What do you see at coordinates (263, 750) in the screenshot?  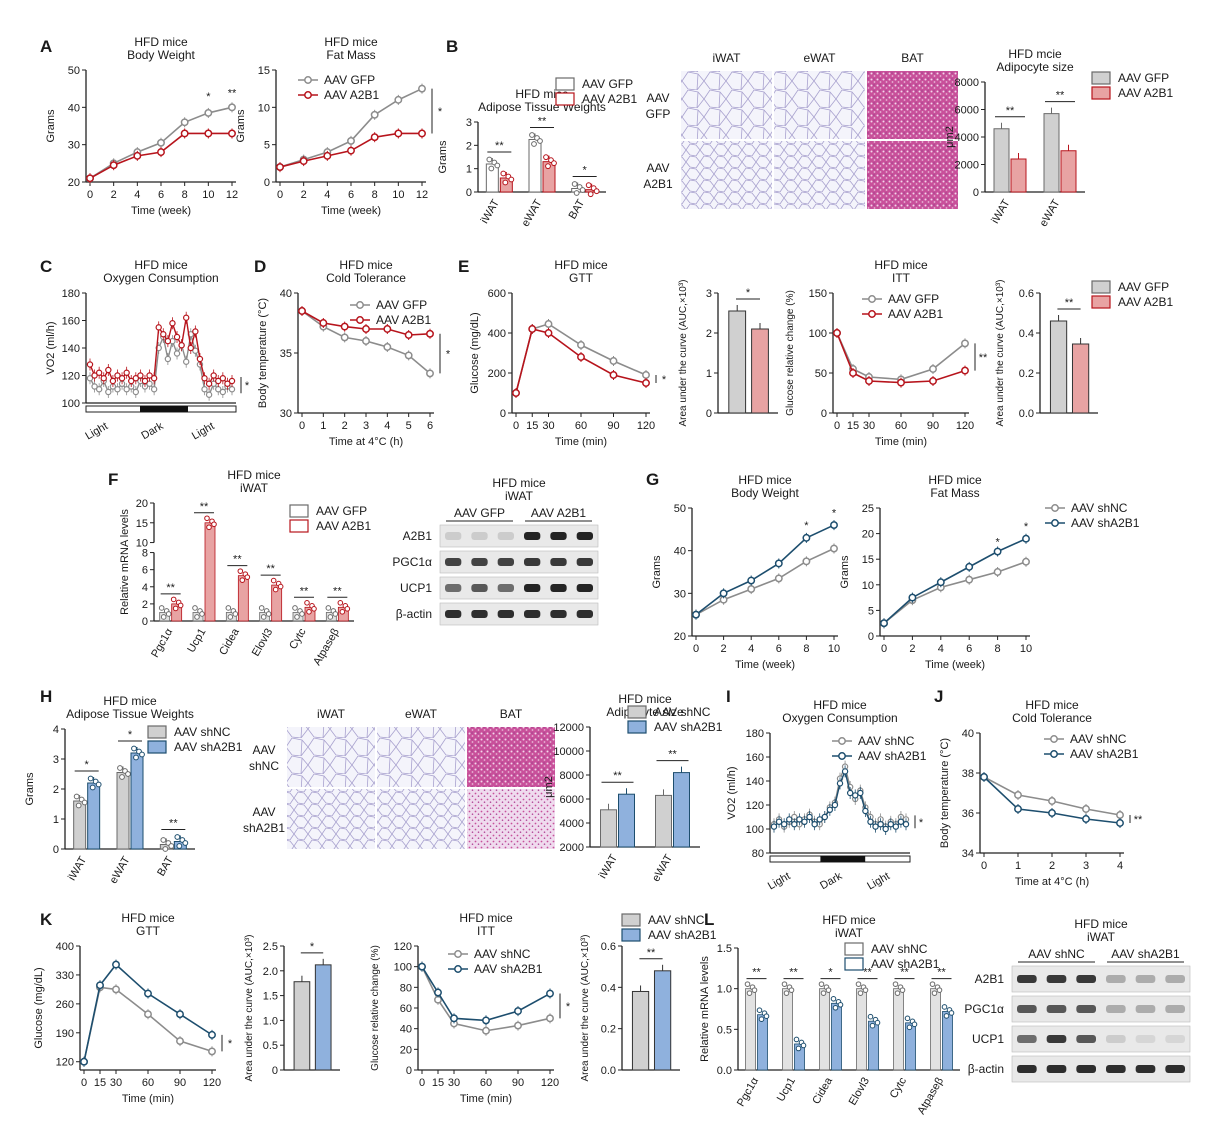 I see `histology-row-label: AAV` at bounding box center [263, 750].